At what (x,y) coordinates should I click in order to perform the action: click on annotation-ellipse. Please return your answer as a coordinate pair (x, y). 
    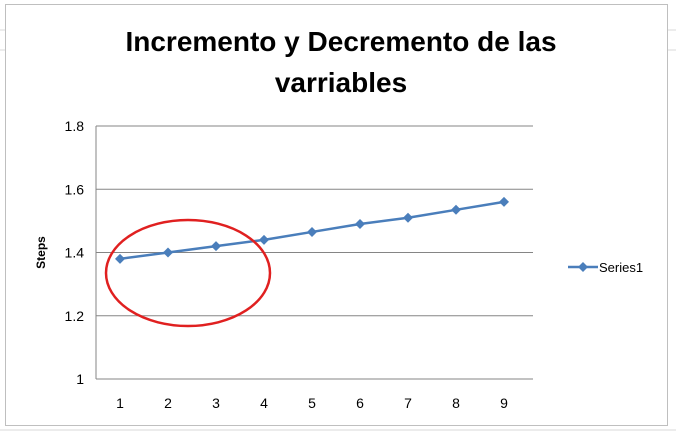
    Looking at the image, I should click on (188, 273).